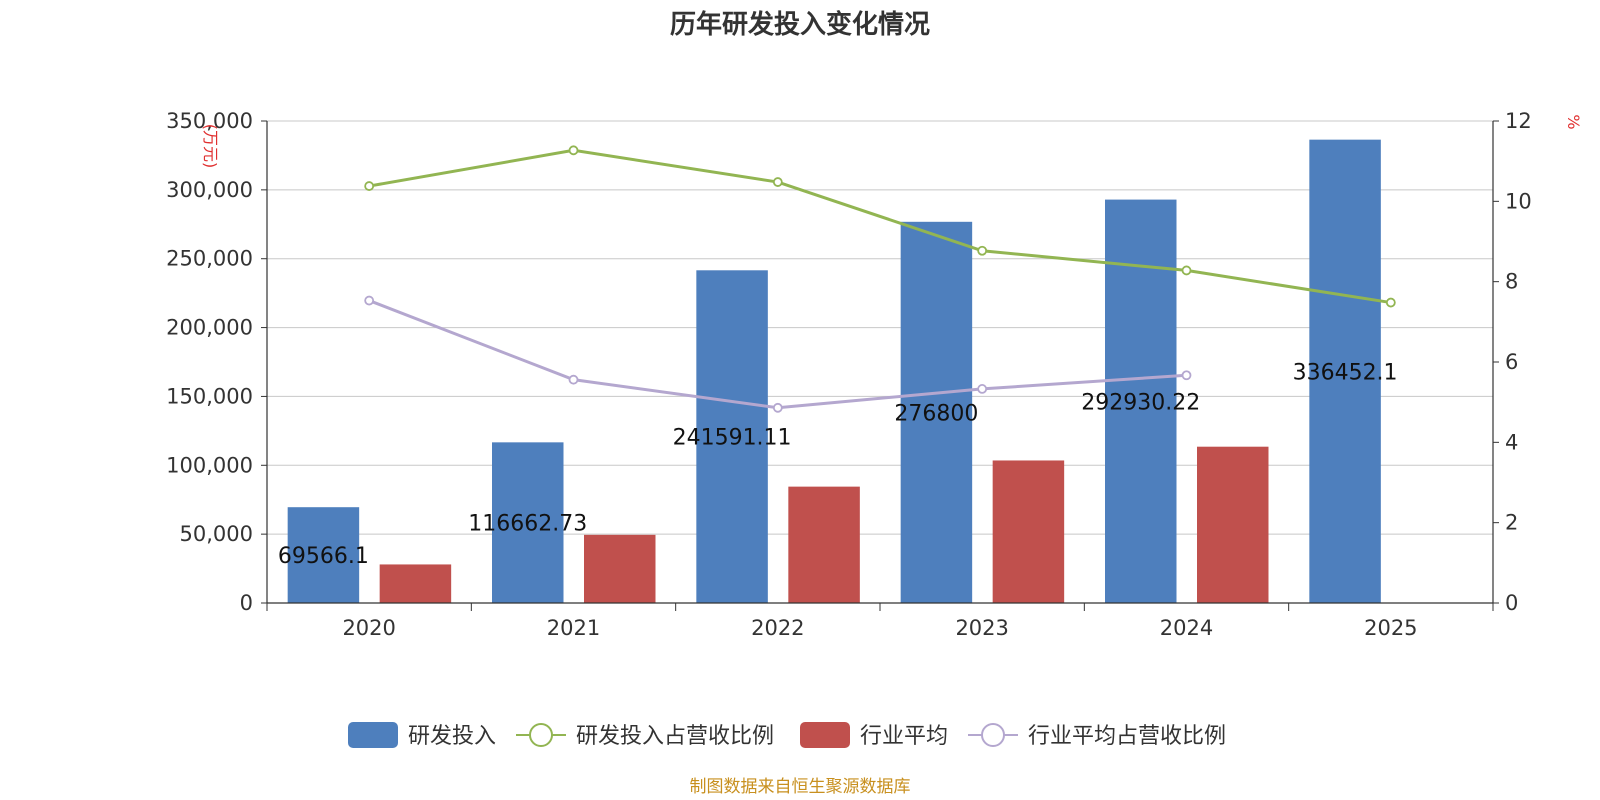 This screenshot has height=800, width=1600. I want to click on x-tick-label: 2021, so click(573, 628).